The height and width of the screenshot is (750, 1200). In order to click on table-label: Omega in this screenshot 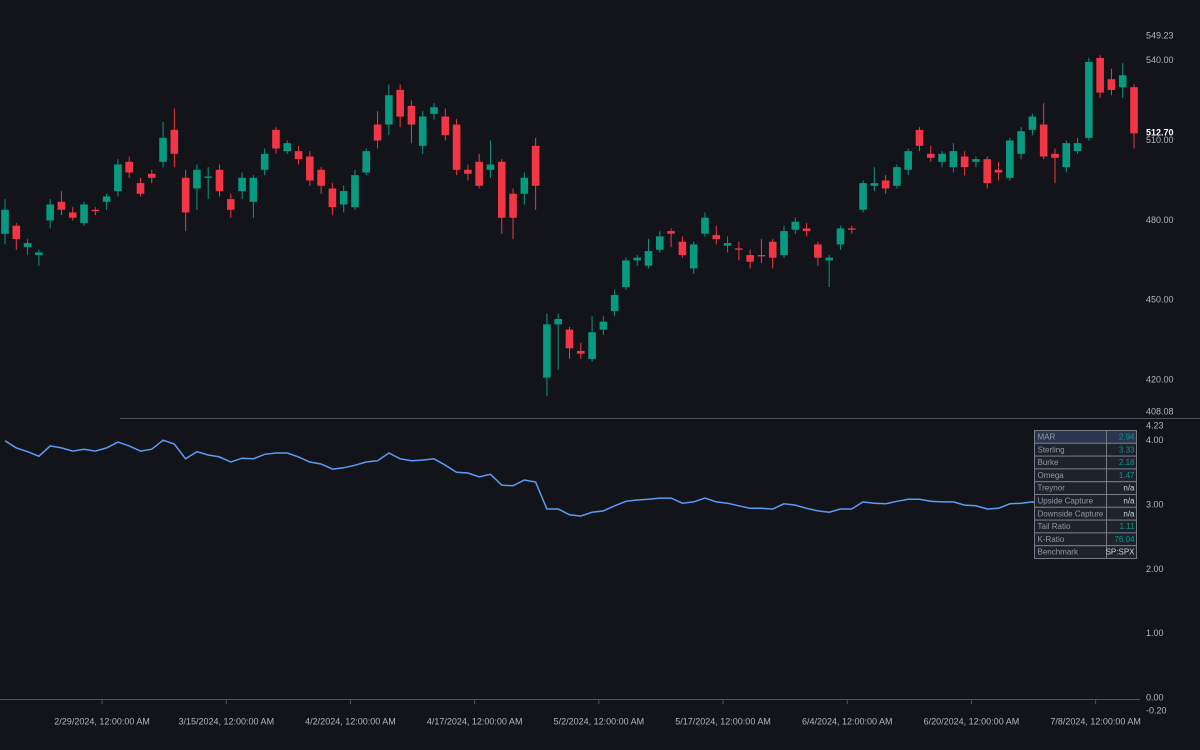, I will do `click(1051, 475)`.